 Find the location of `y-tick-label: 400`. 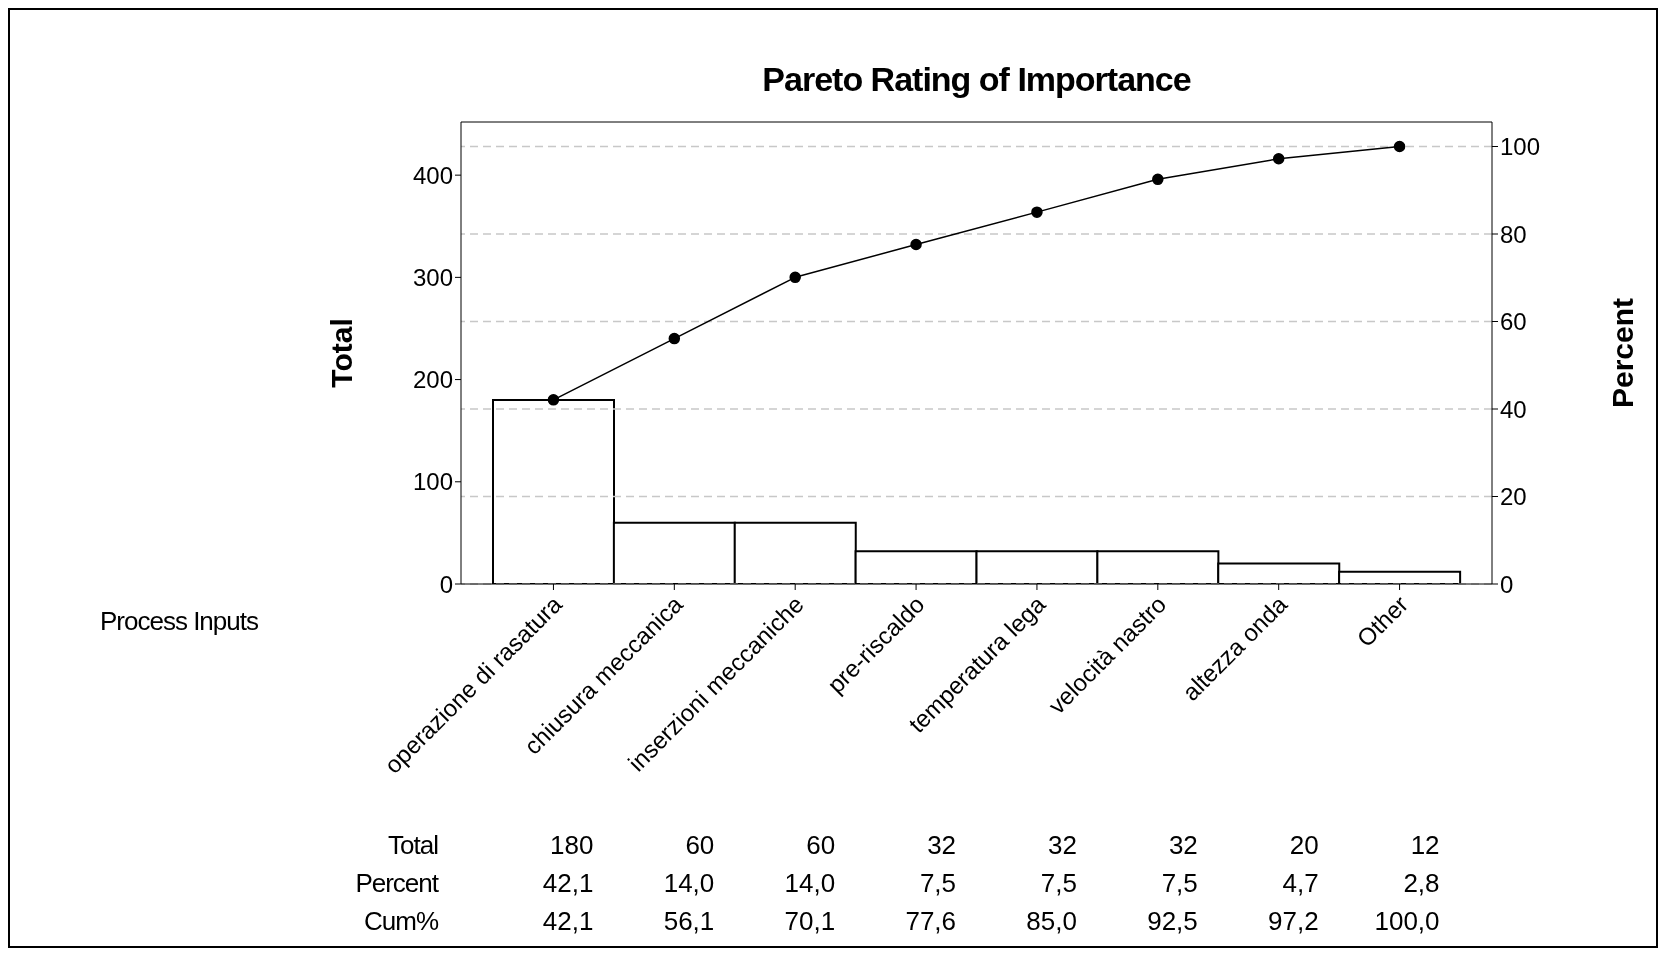

y-tick-label: 400 is located at coordinates (432, 175).